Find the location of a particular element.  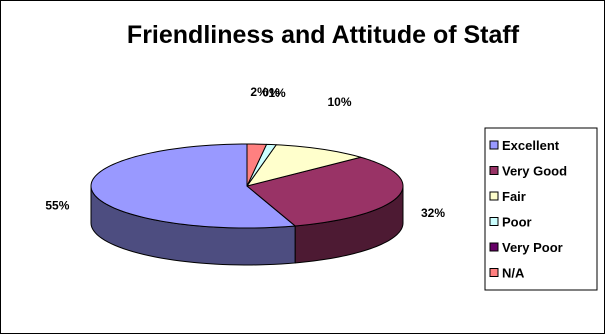

legend-swatch-poor is located at coordinates (494, 221).